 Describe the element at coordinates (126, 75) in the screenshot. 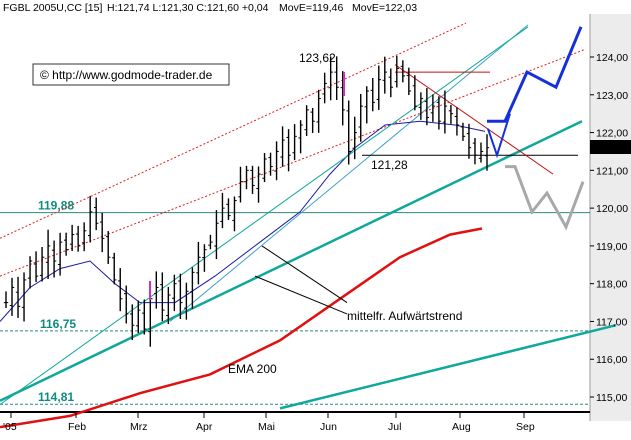

I see `copyright-text: © http://www.godmode-trader.de` at that location.